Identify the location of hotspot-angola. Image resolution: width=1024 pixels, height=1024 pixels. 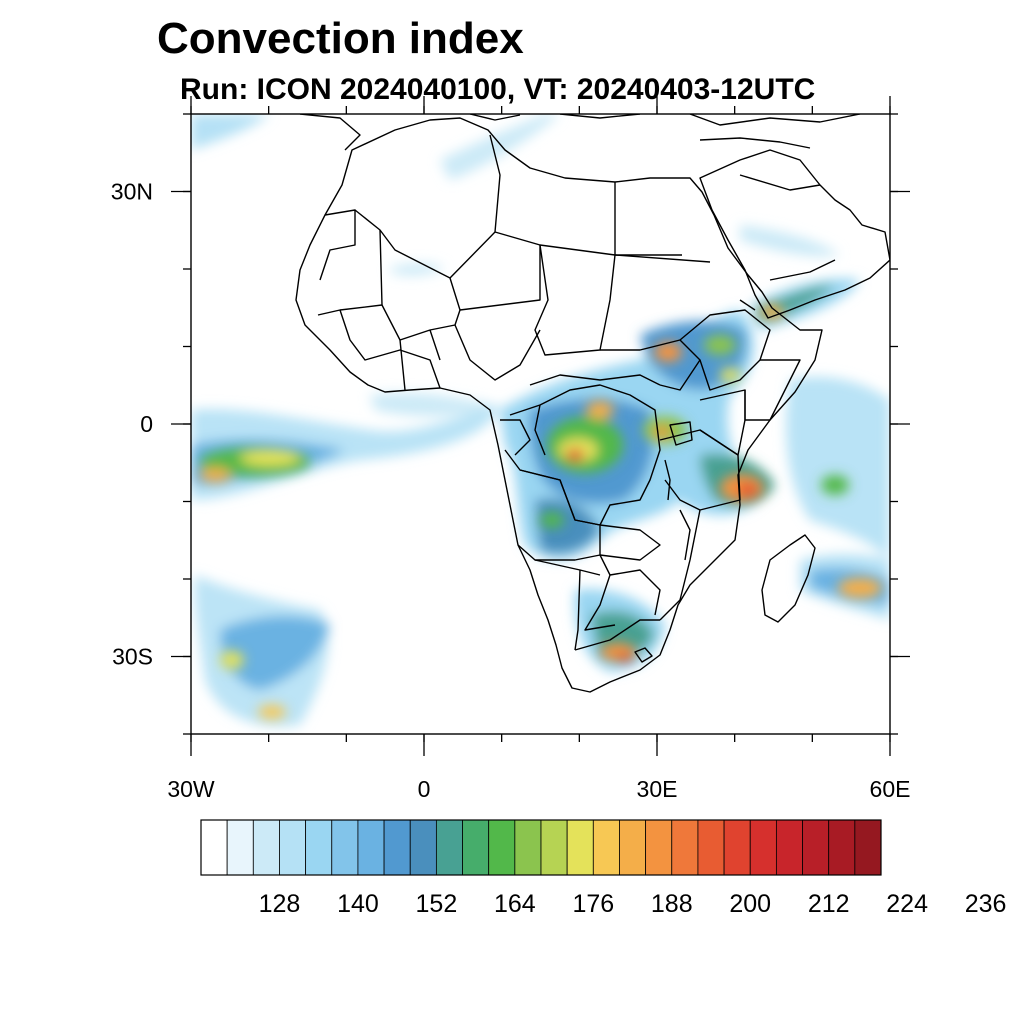
(552, 520).